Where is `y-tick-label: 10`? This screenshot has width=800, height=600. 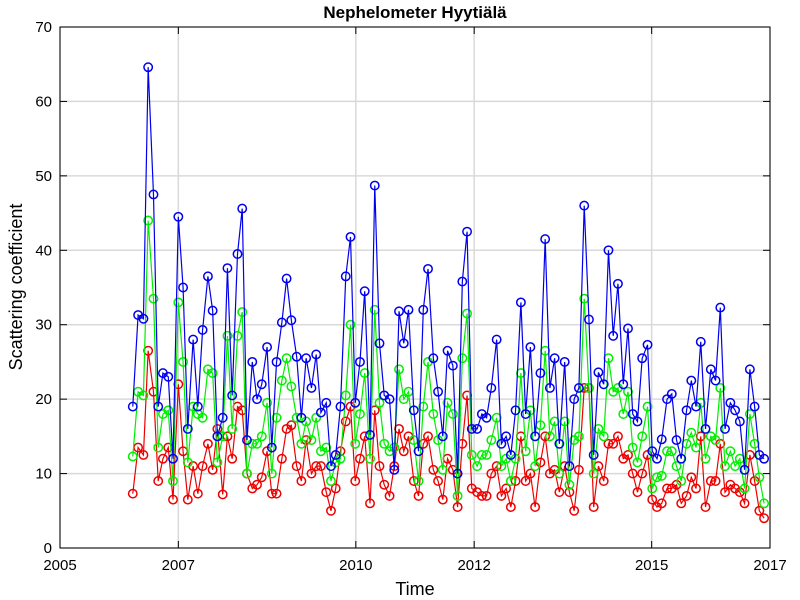 y-tick-label: 10 is located at coordinates (43, 474).